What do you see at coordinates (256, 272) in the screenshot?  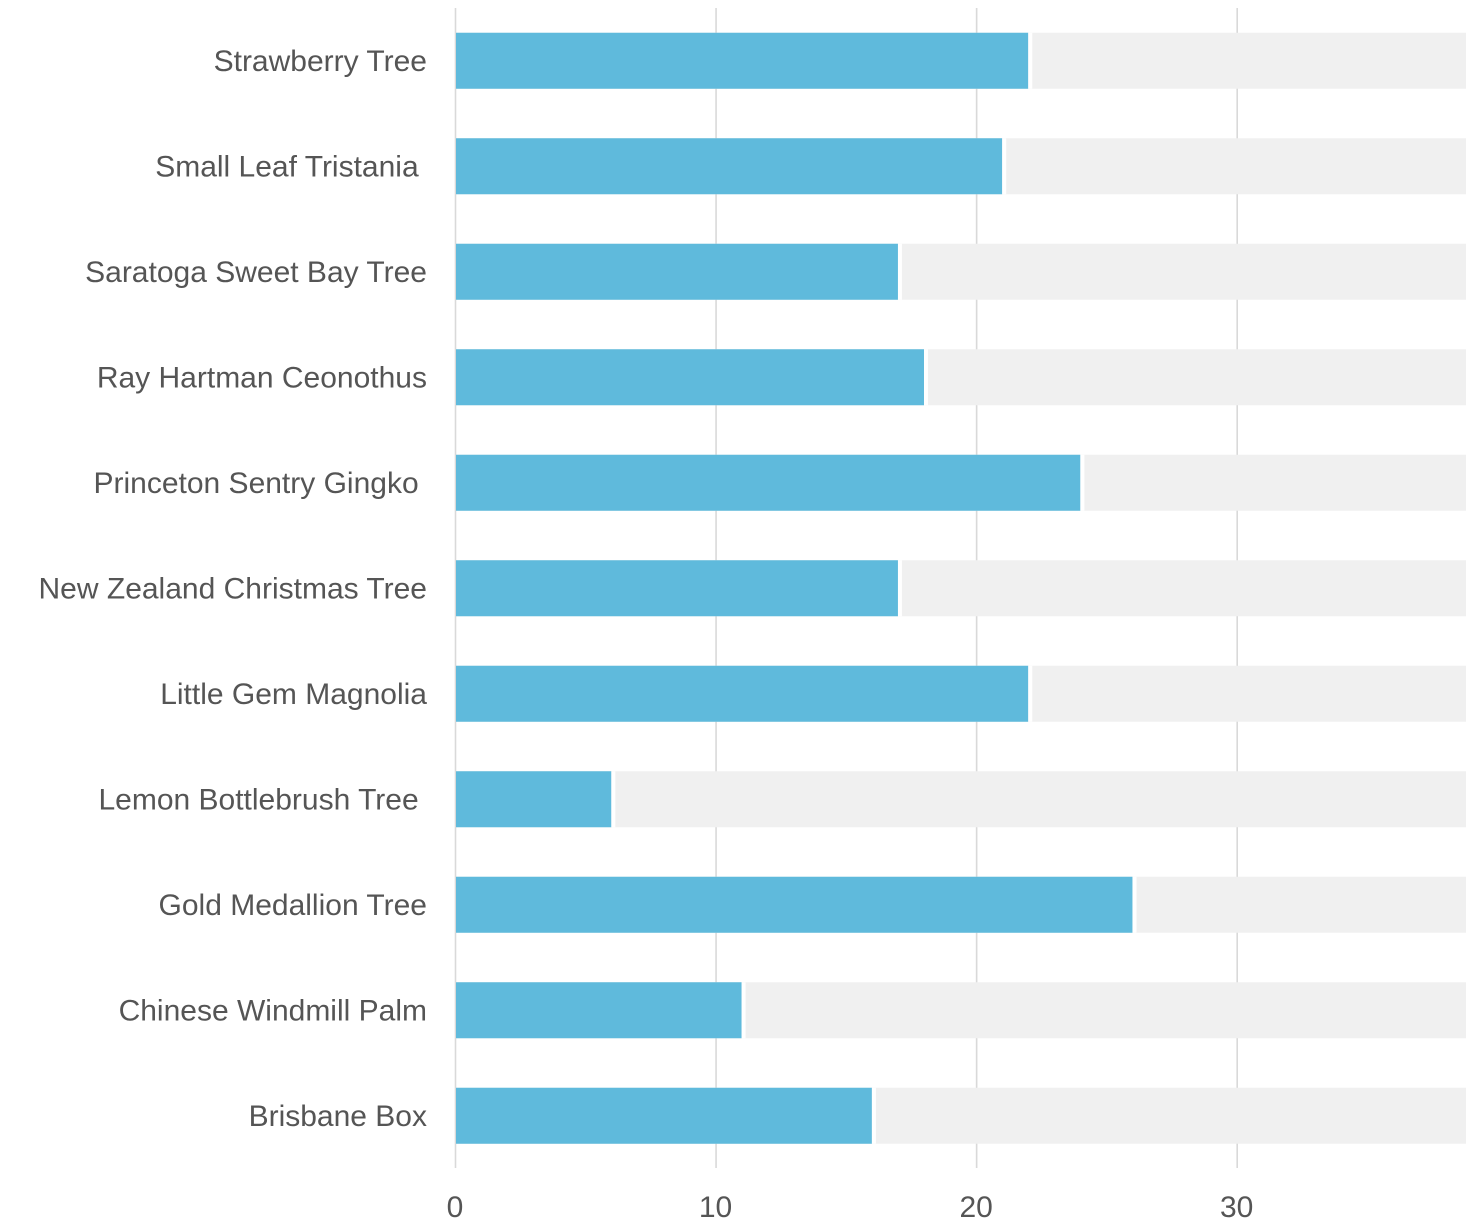 I see `category-label: Saratoga Sweet Bay Tree` at bounding box center [256, 272].